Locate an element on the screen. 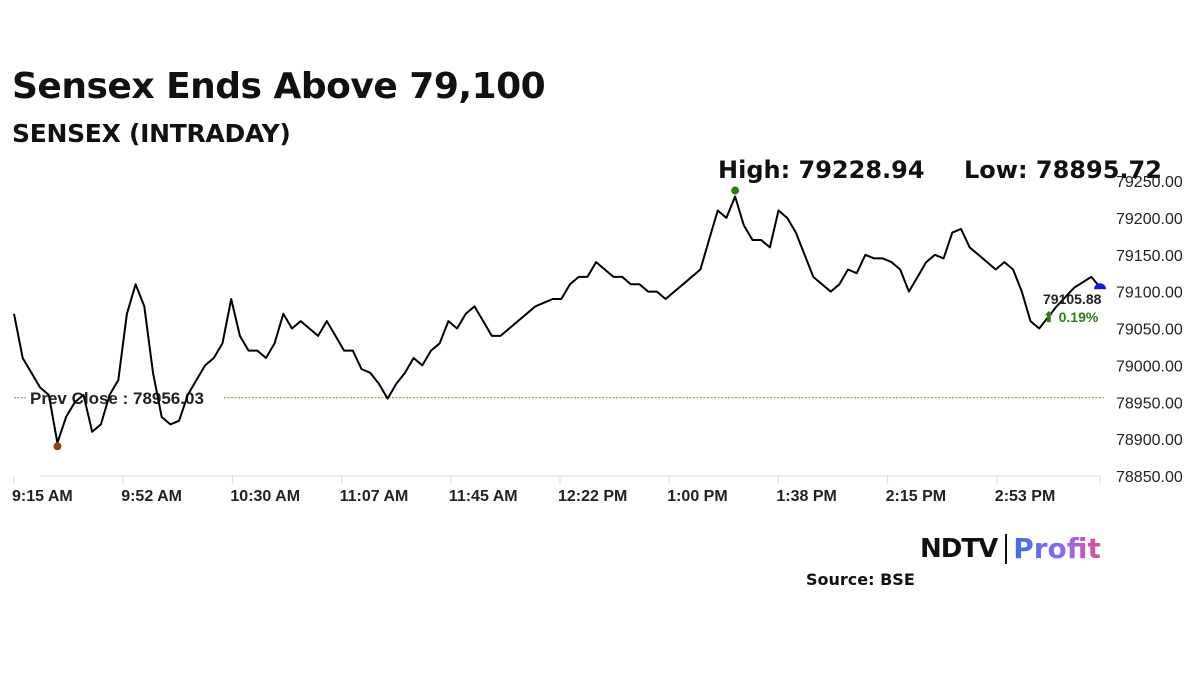 This screenshot has height=674, width=1200. brand-ndtv: NDTV is located at coordinates (959, 548).